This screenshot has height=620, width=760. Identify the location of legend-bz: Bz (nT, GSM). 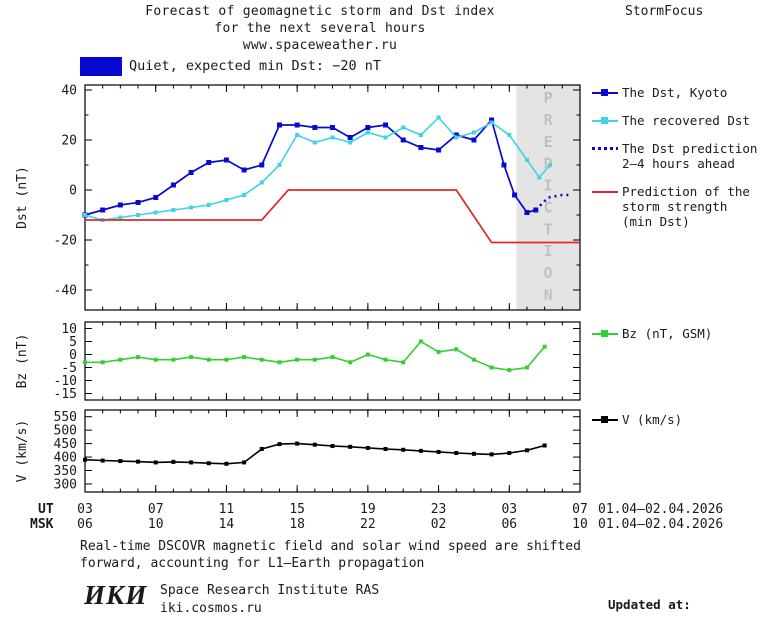
(676, 333).